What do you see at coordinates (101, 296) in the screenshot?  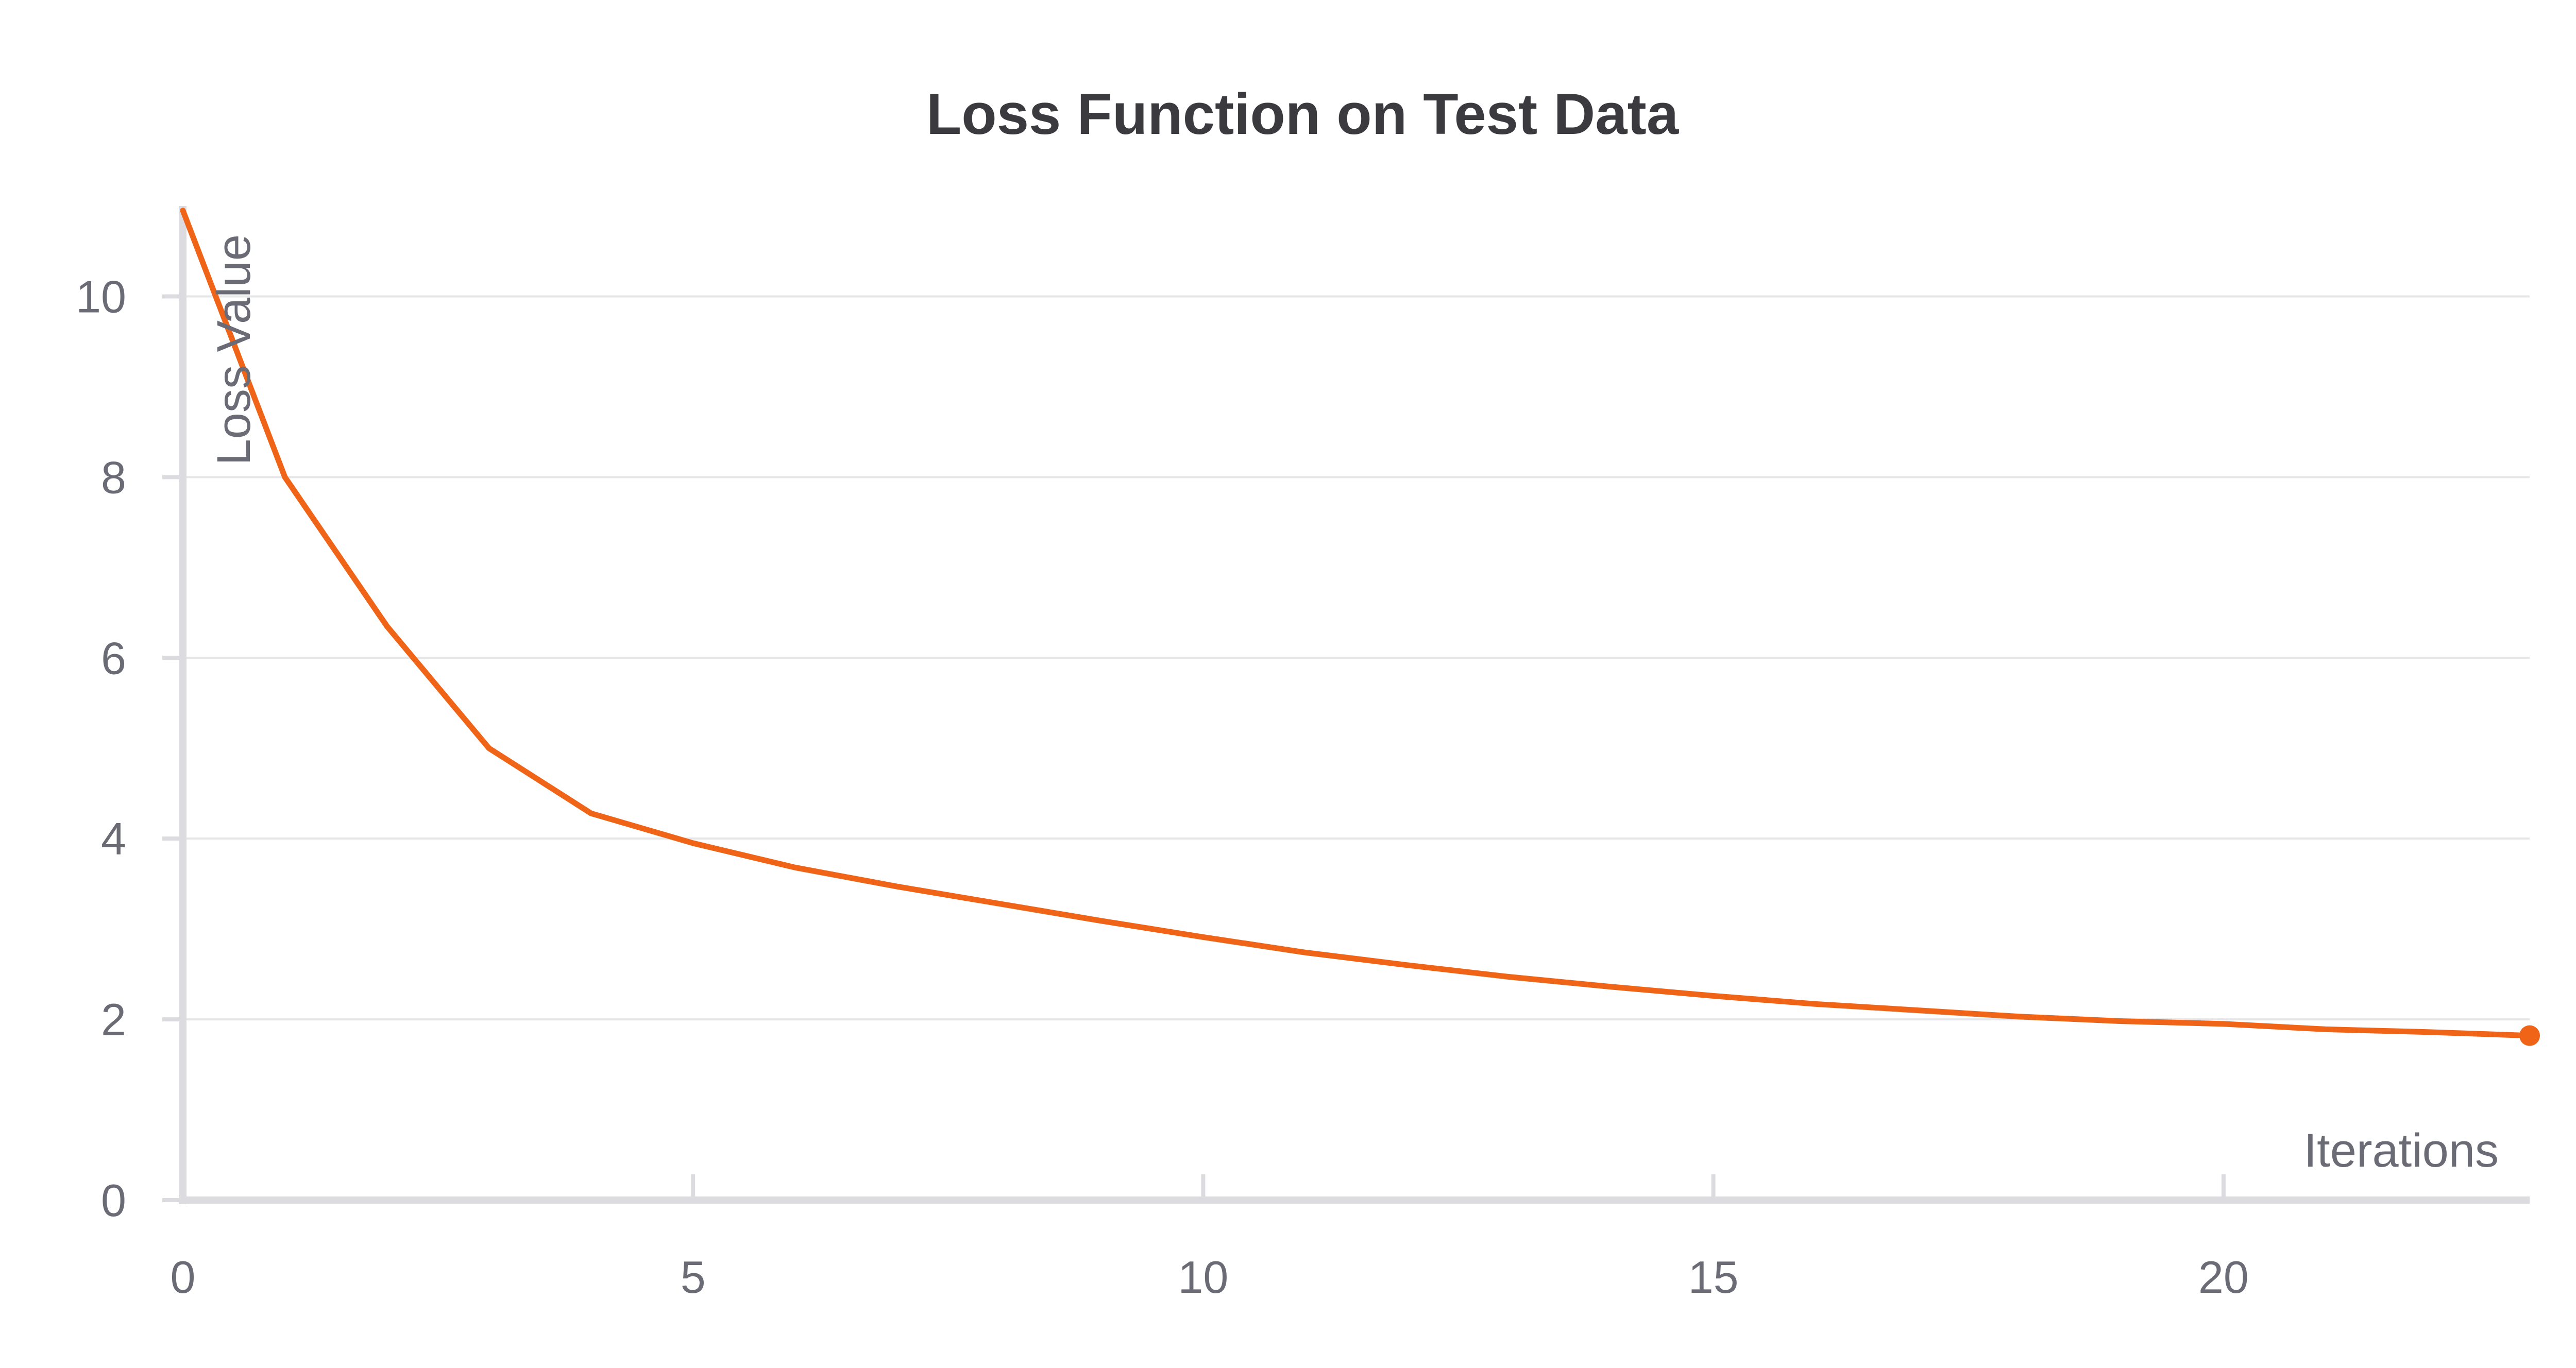 I see `y-tick-label-10: 10` at bounding box center [101, 296].